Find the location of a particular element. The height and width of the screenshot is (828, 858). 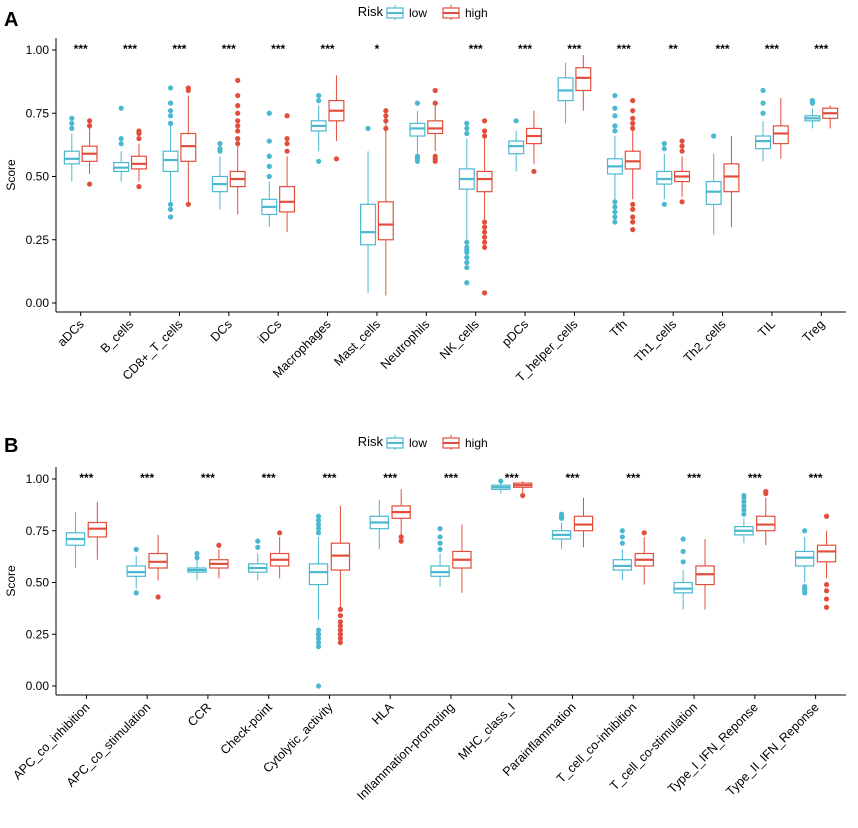

x-tick-label: Th1_cells is located at coordinates (656, 341).